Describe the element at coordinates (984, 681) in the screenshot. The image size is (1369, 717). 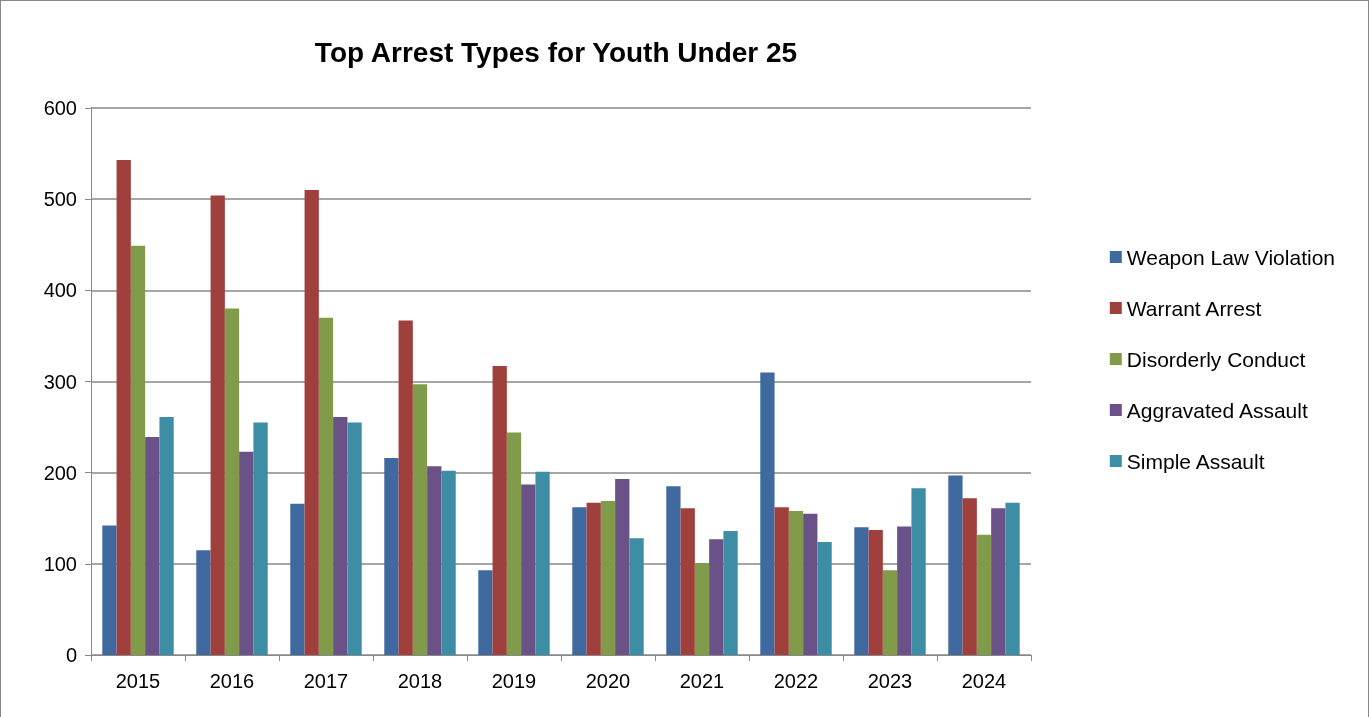
I see `x-tick-label: 2024` at that location.